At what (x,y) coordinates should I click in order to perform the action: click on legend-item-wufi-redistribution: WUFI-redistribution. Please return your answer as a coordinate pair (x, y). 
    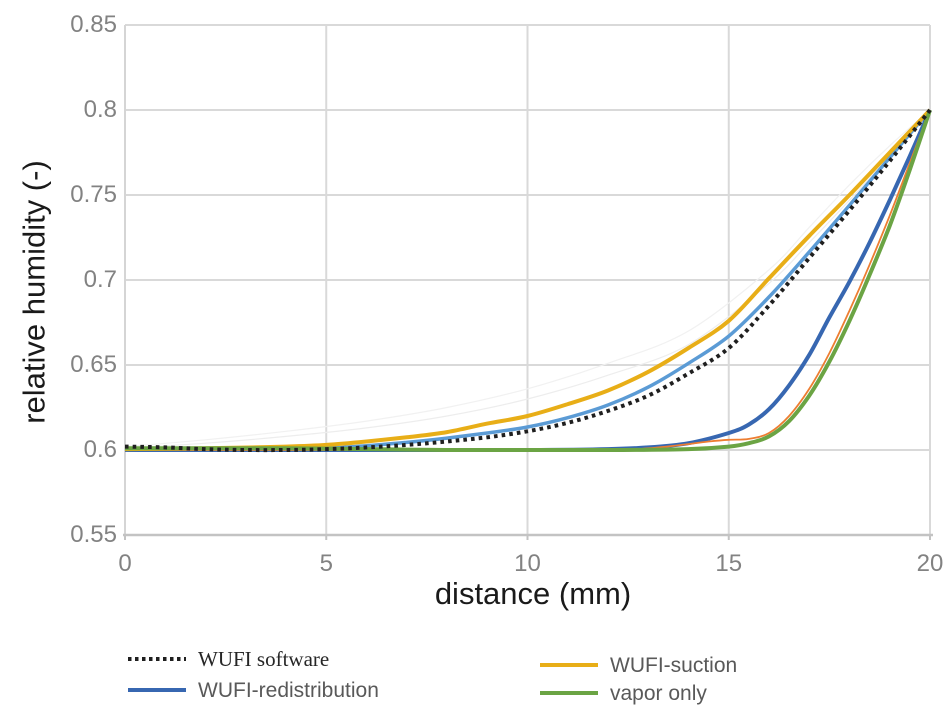
    Looking at the image, I should click on (253, 690).